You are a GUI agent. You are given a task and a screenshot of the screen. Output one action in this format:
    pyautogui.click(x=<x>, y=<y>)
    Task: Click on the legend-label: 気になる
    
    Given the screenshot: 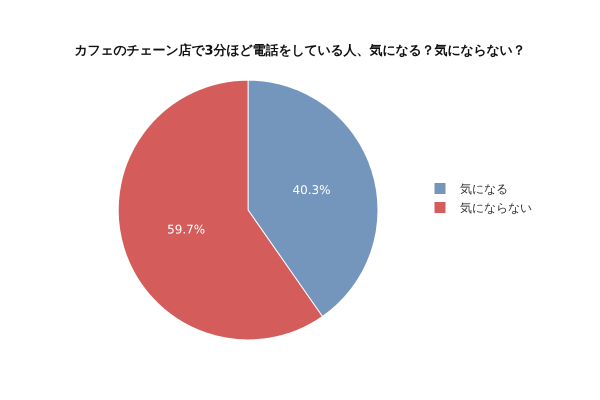 What is the action you would take?
    pyautogui.click(x=484, y=189)
    